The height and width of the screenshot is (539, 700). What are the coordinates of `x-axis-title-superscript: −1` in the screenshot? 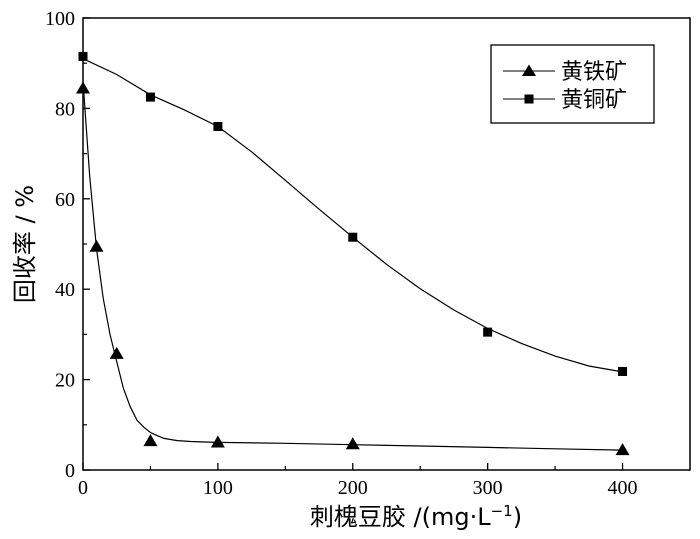 It's located at (502, 511).